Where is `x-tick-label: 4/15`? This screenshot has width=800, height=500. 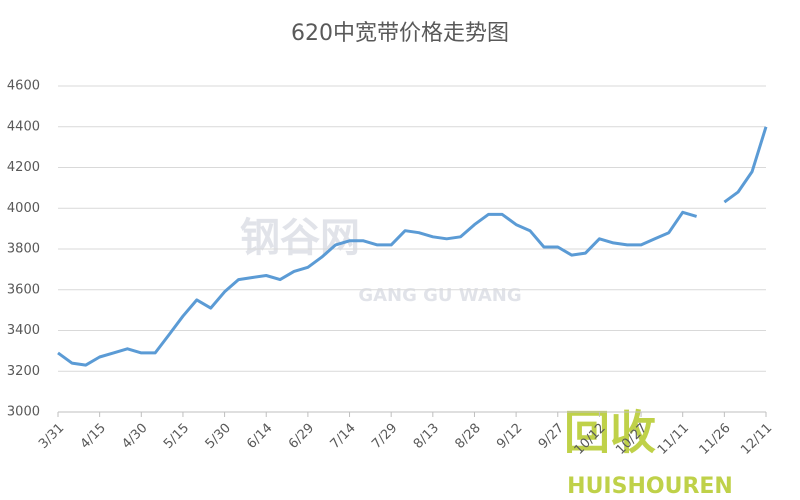
x-tick-label: 4/15 is located at coordinates (93, 436).